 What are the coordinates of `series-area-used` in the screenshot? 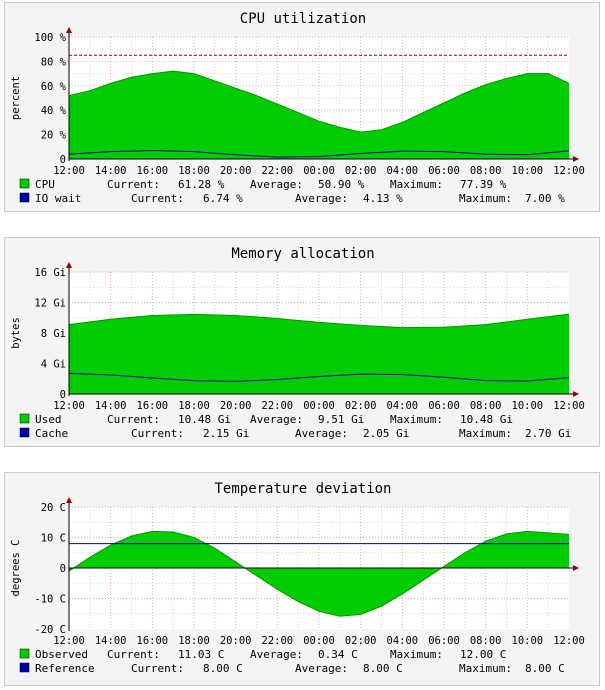 It's located at (319, 354).